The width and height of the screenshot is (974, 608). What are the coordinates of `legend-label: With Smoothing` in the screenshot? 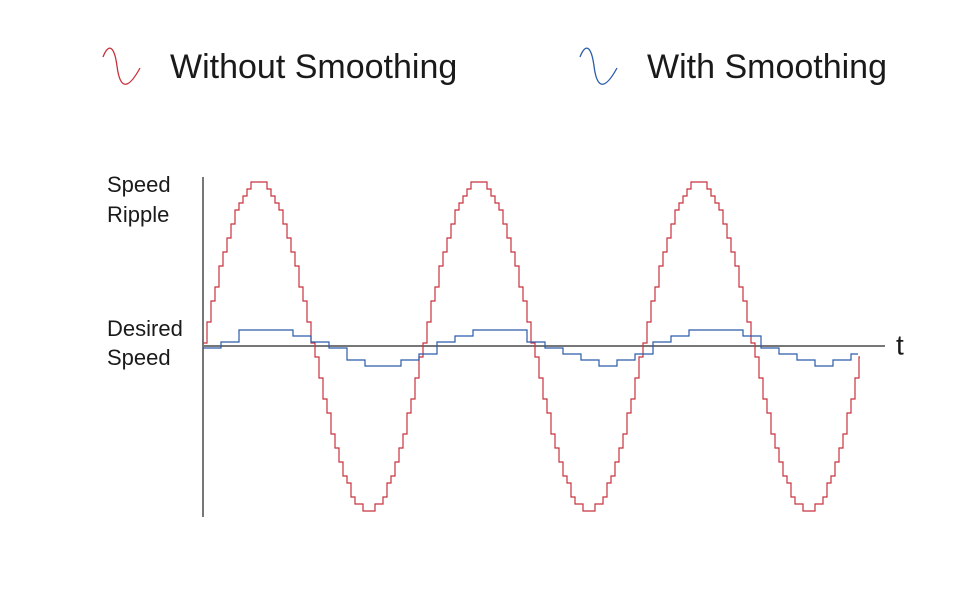 It's located at (767, 67).